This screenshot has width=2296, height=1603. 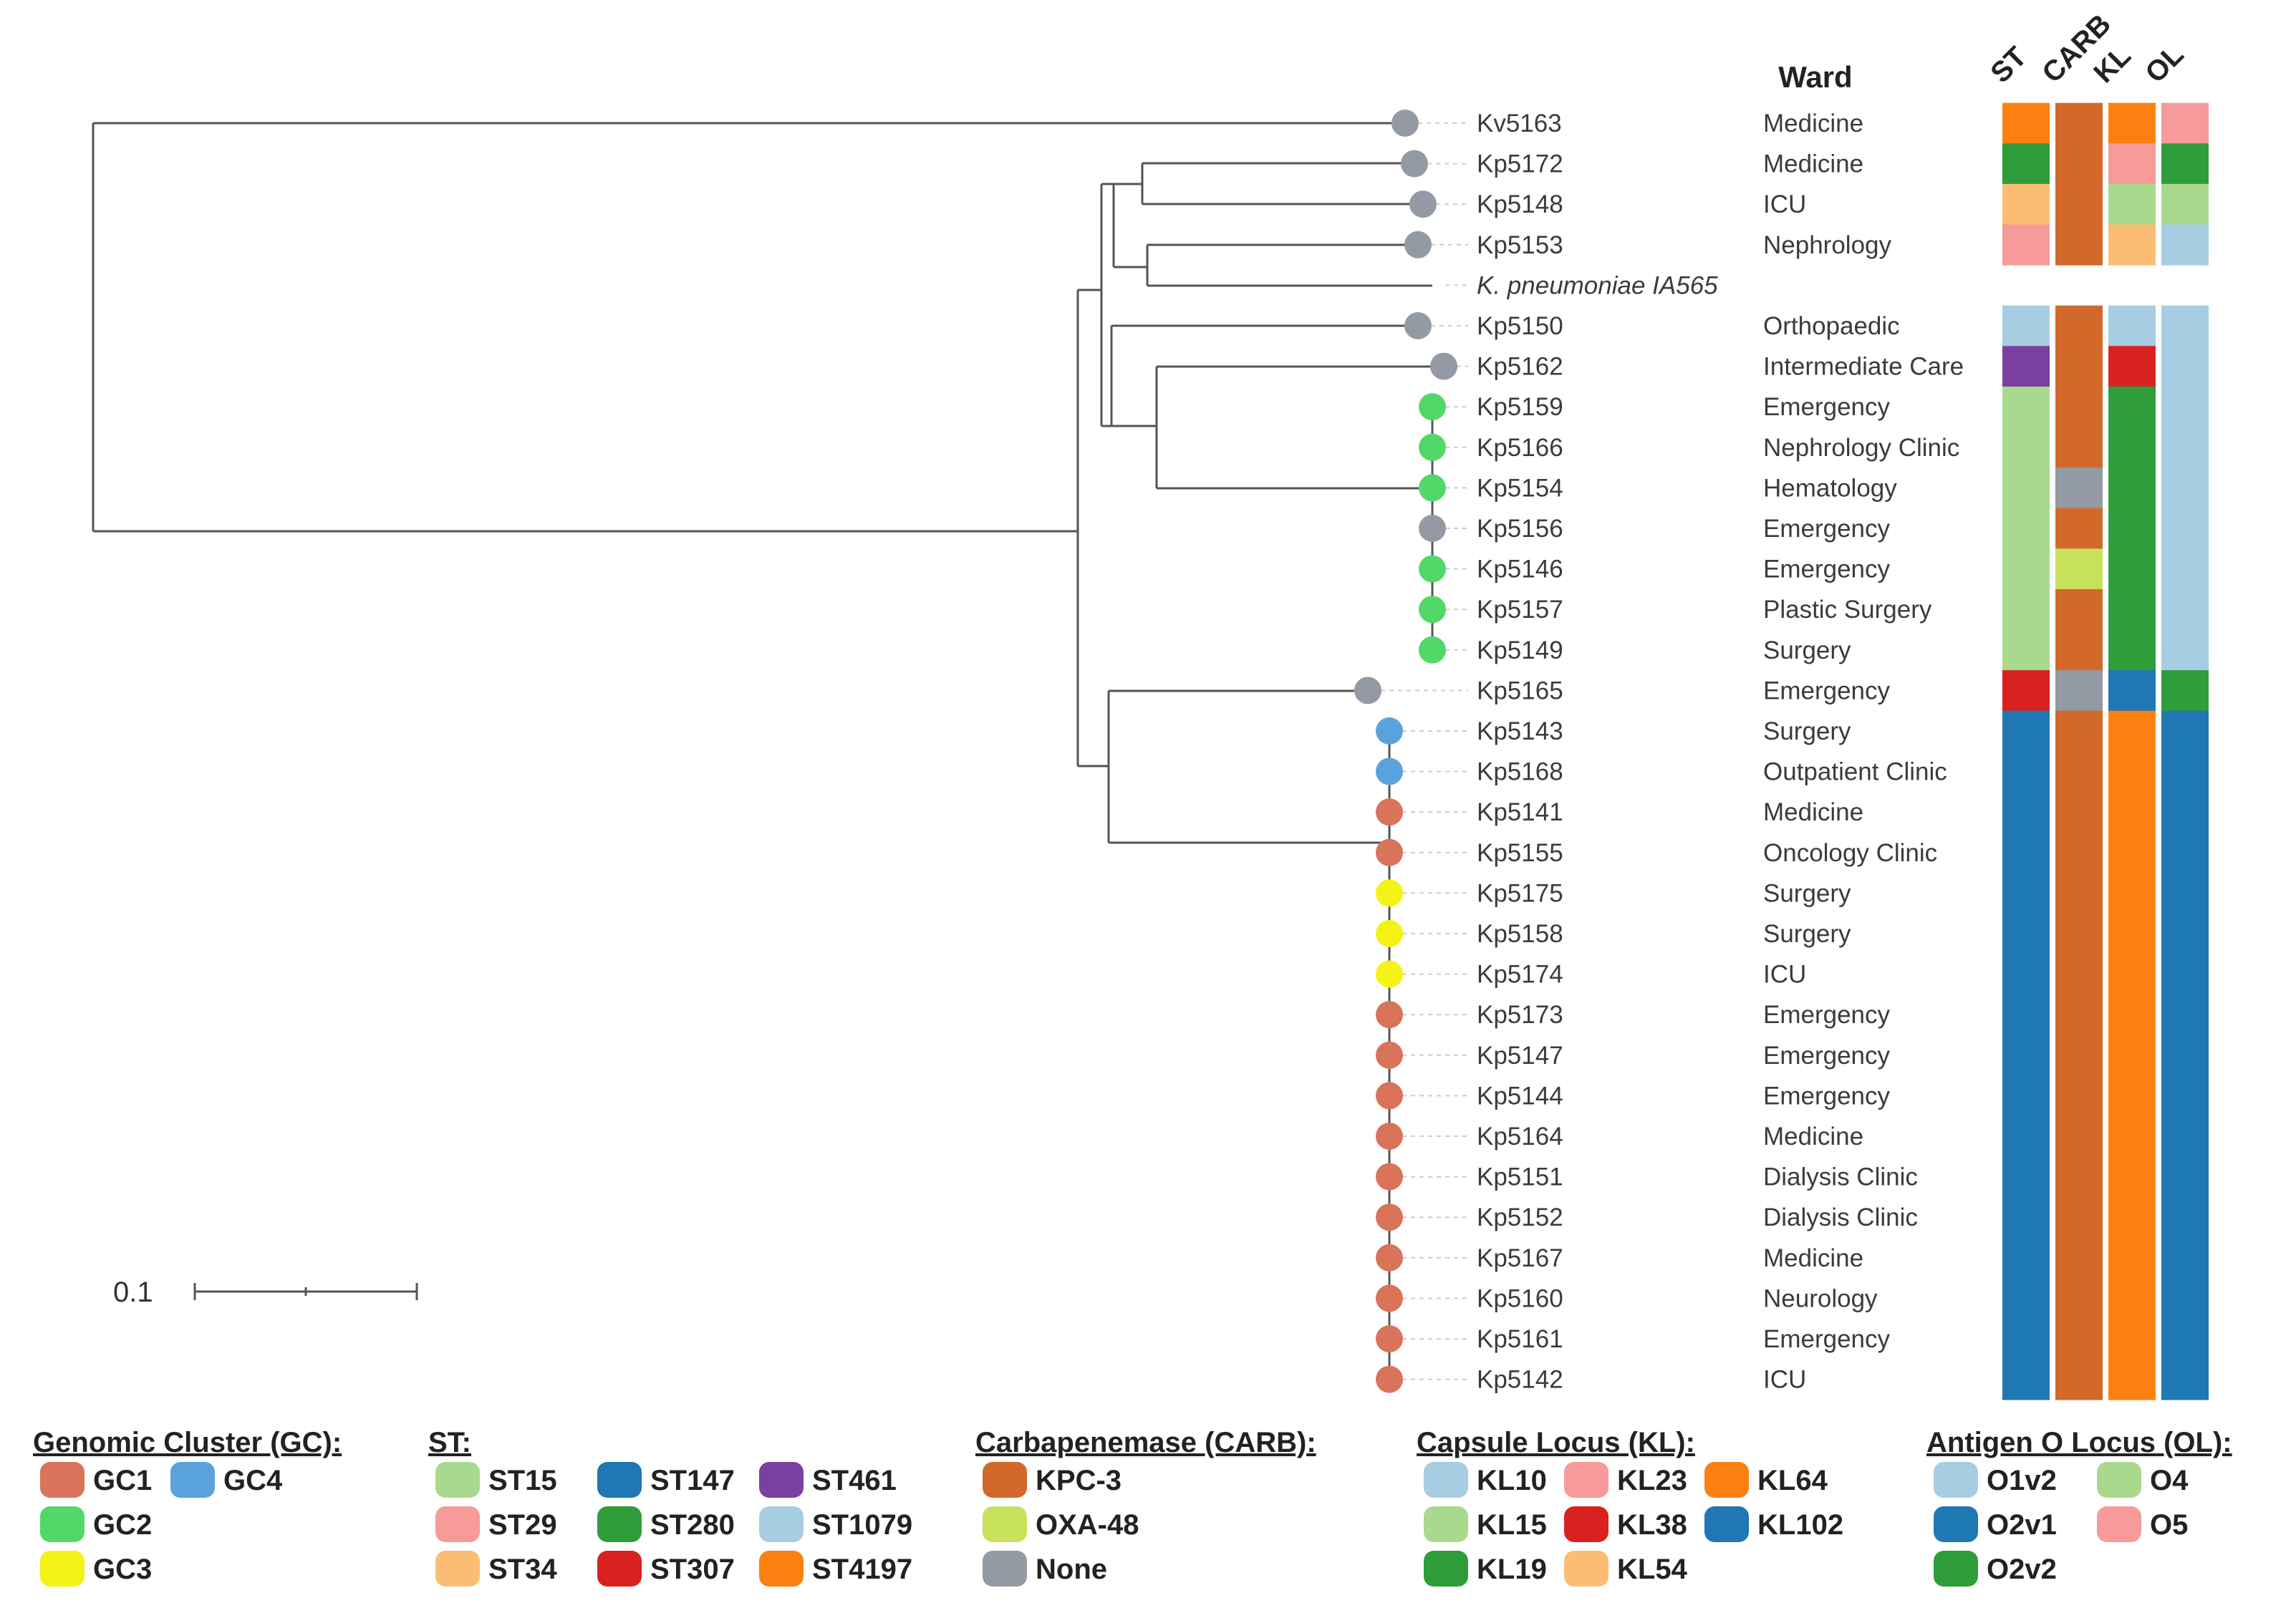 What do you see at coordinates (1861, 448) in the screenshot?
I see `ward-label: Nephrology Clinic` at bounding box center [1861, 448].